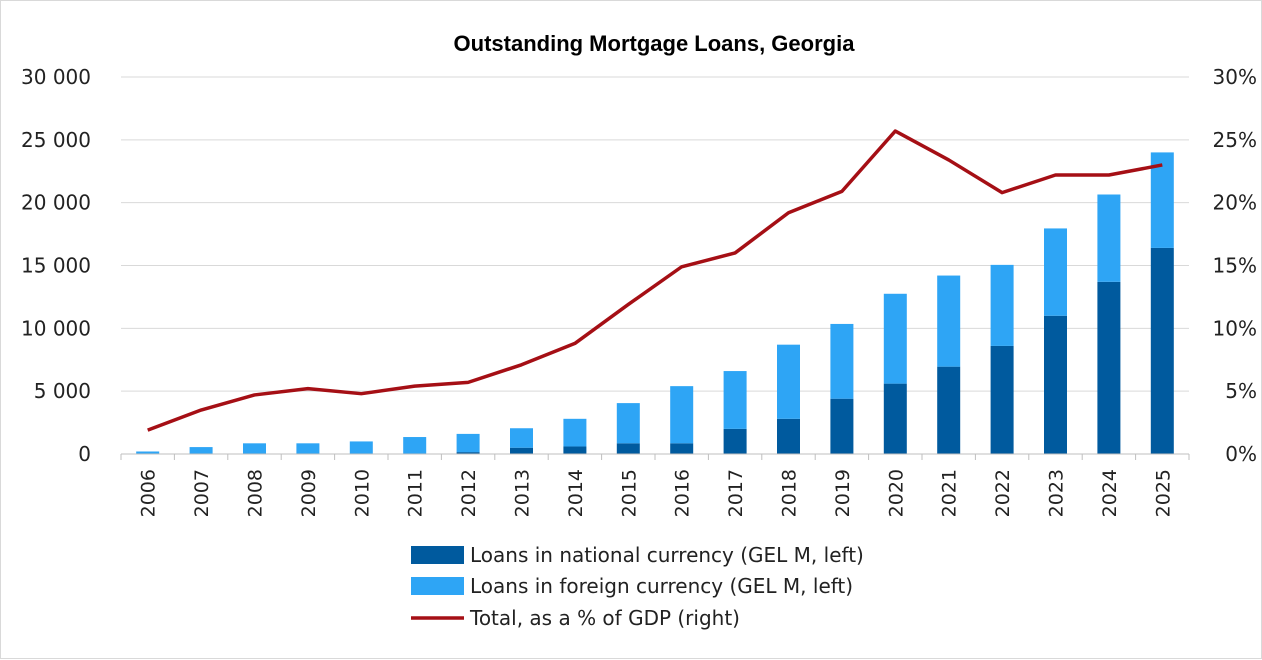 The height and width of the screenshot is (660, 1262). What do you see at coordinates (1110, 493) in the screenshot?
I see `x-axis-tick-label: 2024` at bounding box center [1110, 493].